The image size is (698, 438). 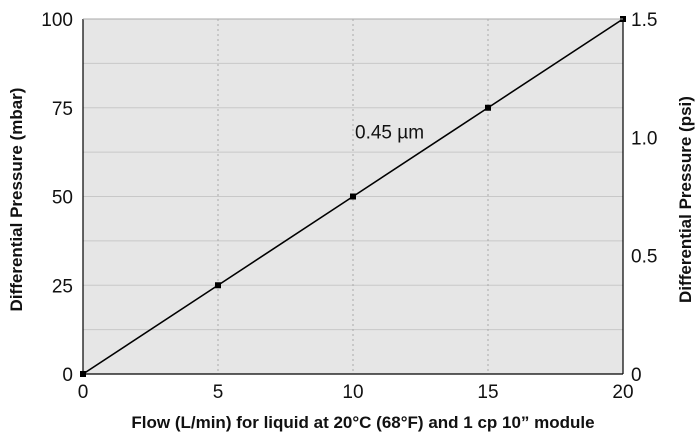 I want to click on y-axis-title: Differential Pressure (mbar), so click(x=16, y=200).